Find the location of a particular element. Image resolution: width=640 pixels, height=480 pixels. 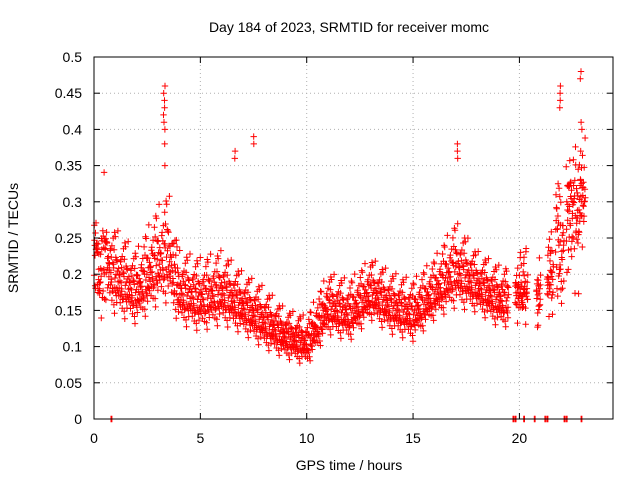

x-tick-label: 15 is located at coordinates (413, 438).